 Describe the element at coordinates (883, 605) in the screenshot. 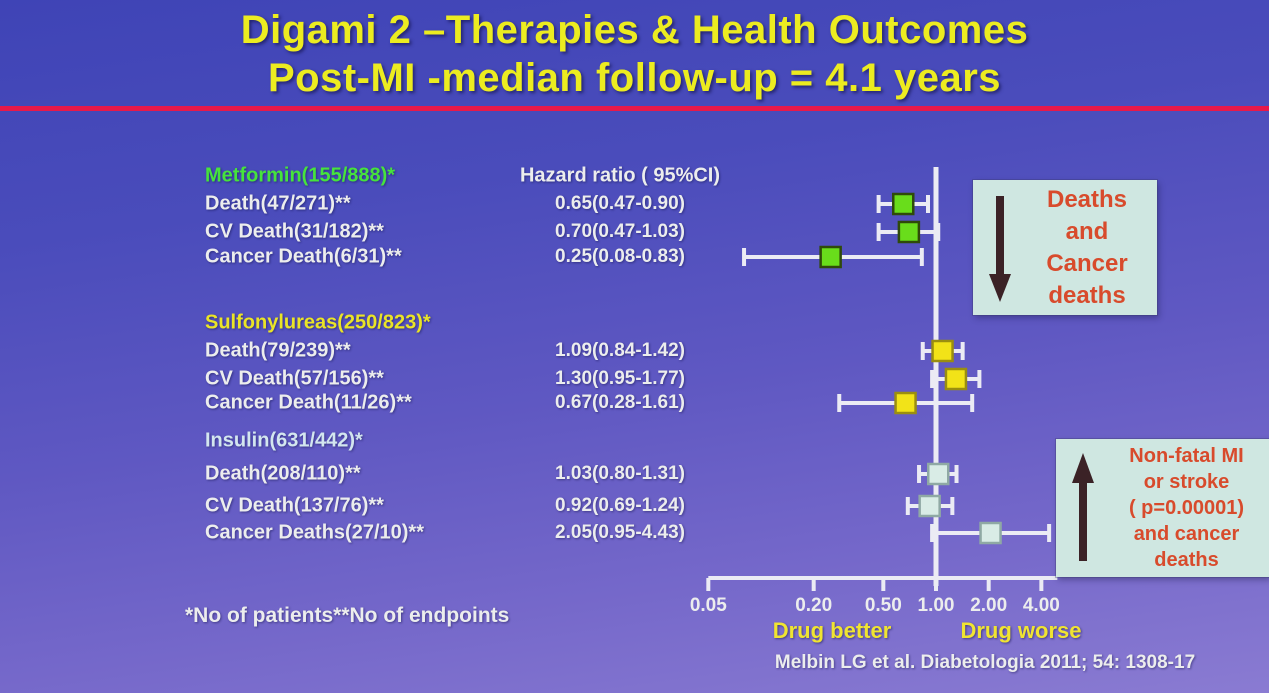

I see `axis-tick-label: 0.50` at that location.